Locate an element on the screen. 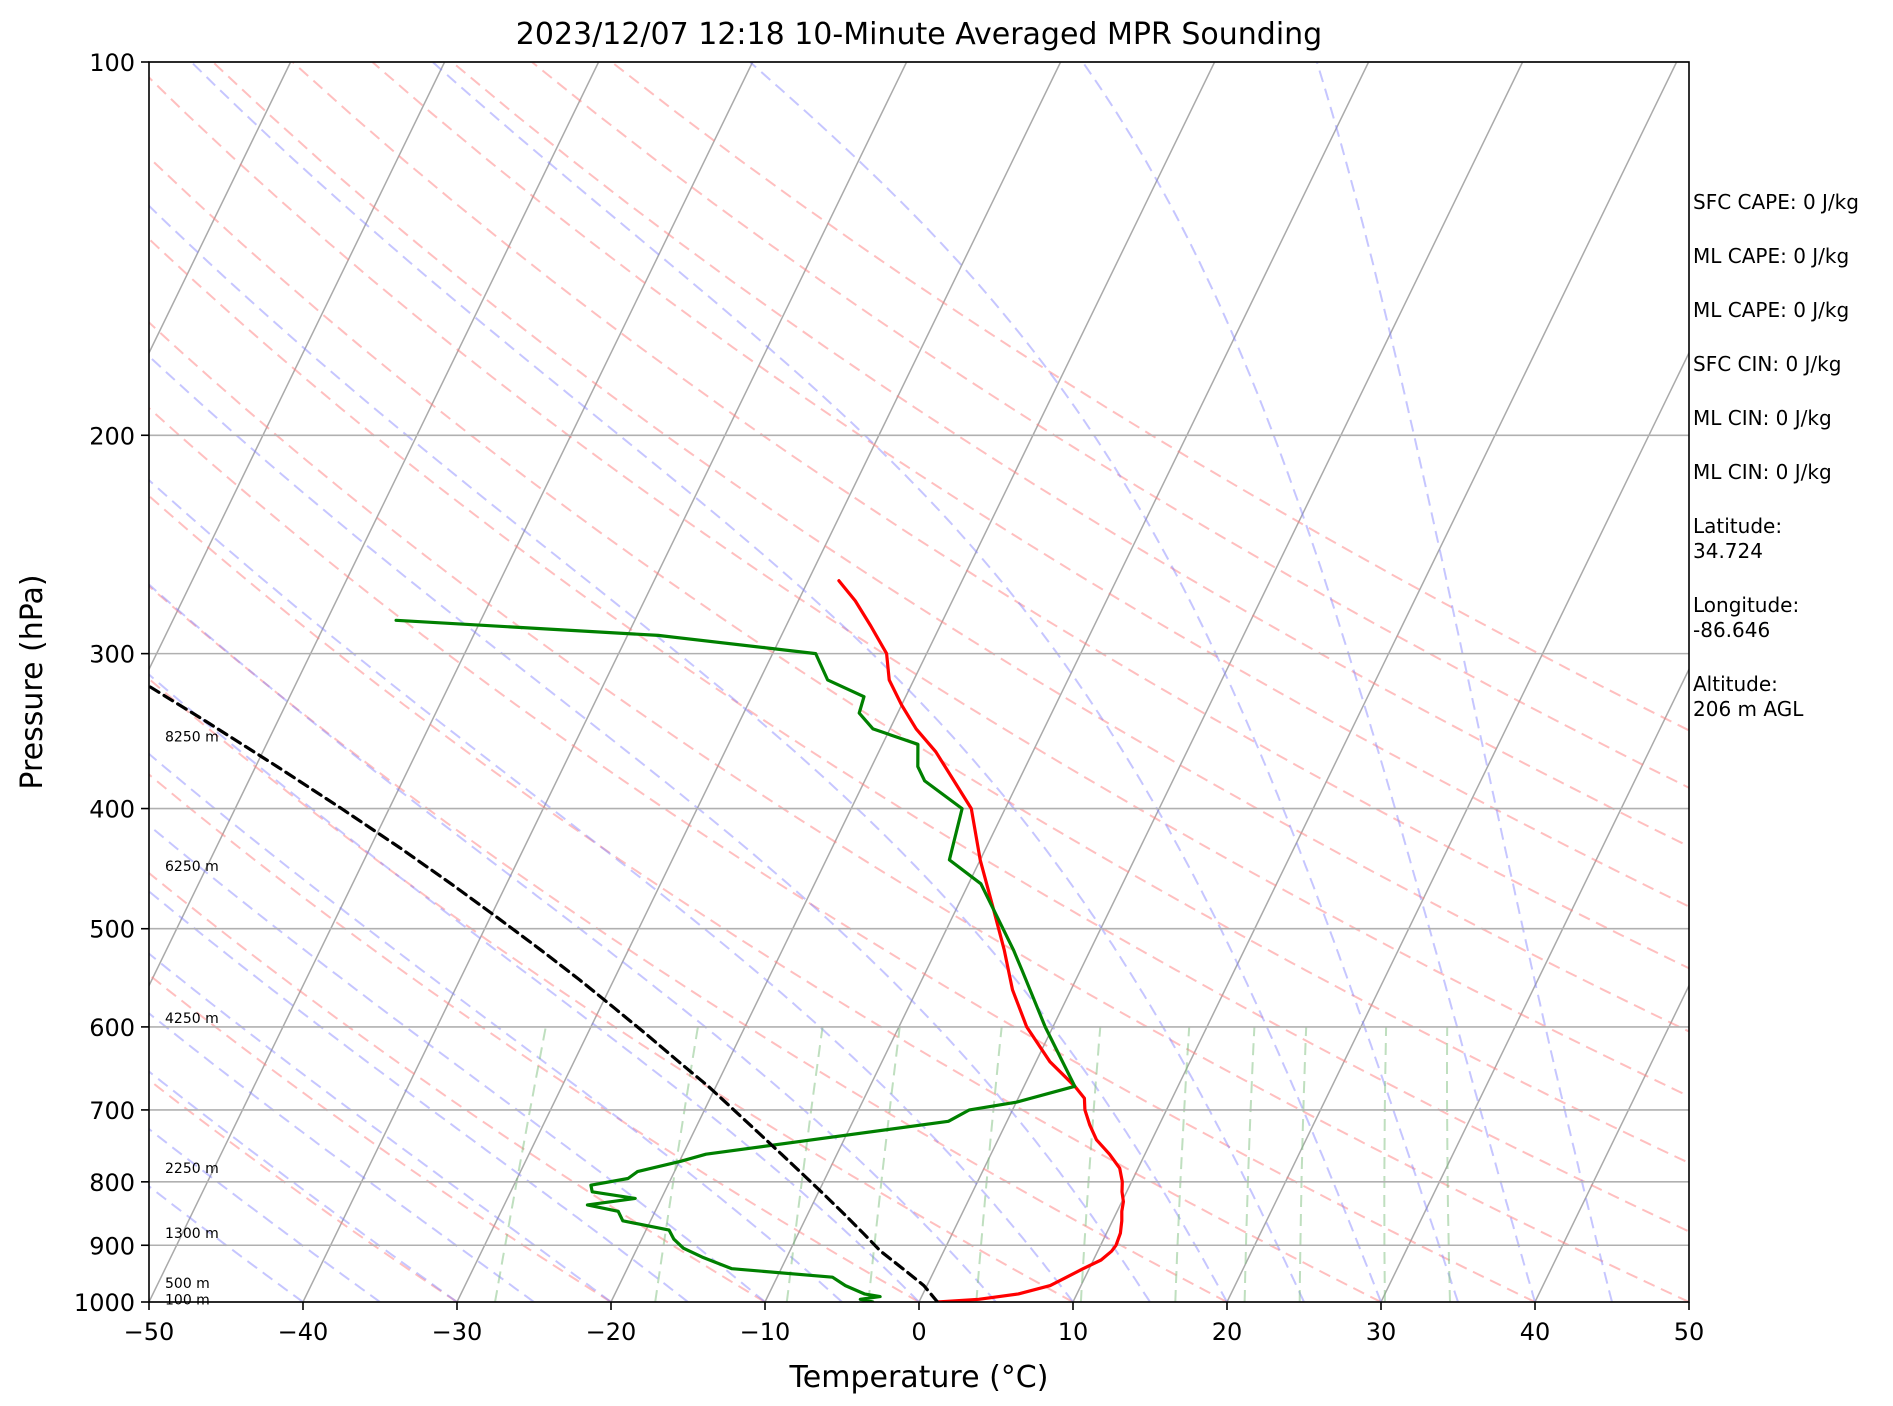 Image resolution: width=1893 pixels, height=1406 pixels. y-axis-label: Pressure (hPa) is located at coordinates (32, 681).